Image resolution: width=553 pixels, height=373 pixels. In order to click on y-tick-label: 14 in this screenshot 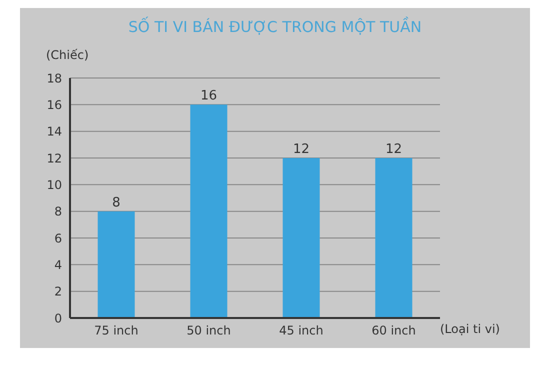, I will do `click(54, 131)`.